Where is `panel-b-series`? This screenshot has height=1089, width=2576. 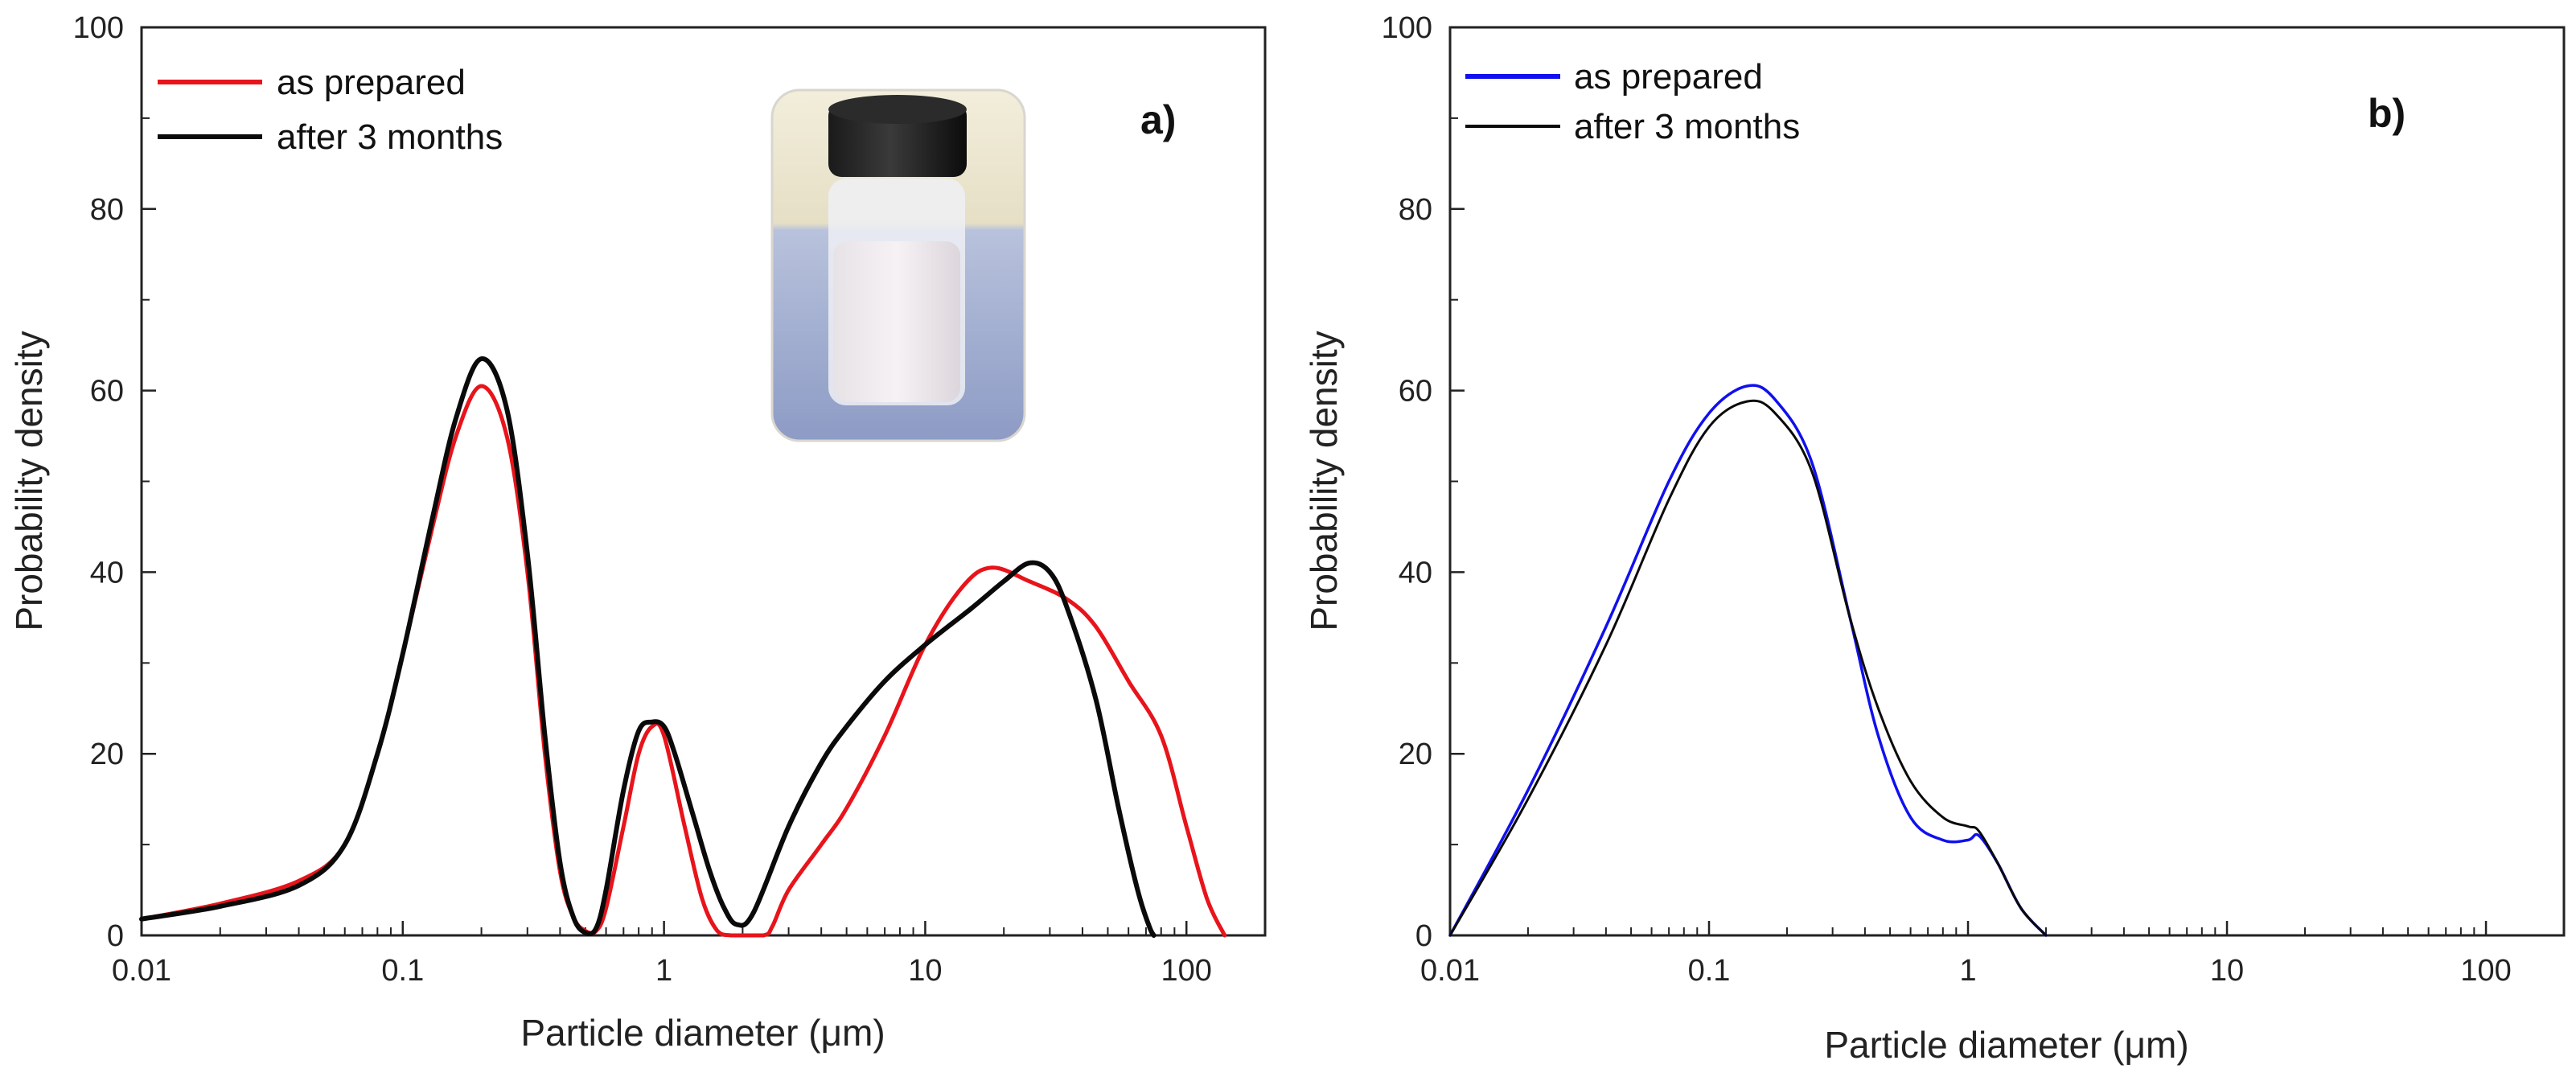 panel-b-series is located at coordinates (1748, 660).